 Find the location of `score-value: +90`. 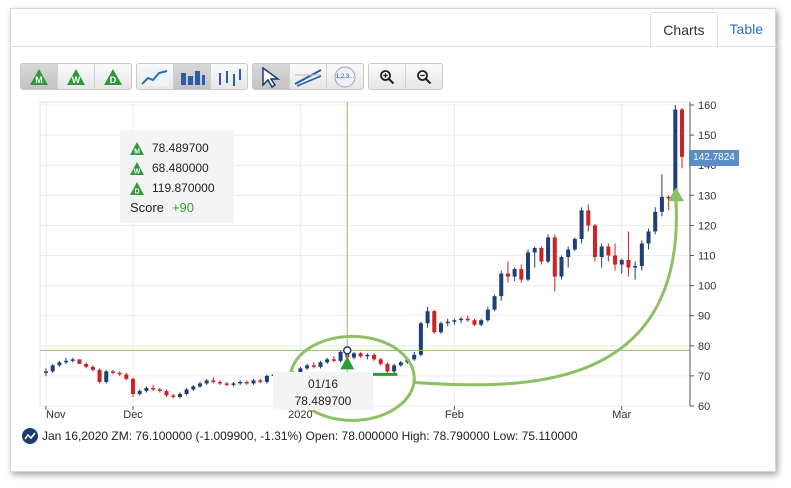

score-value: +90 is located at coordinates (183, 207).